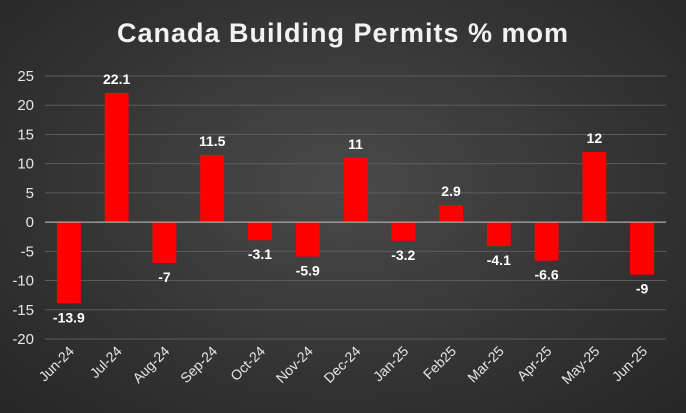  I want to click on x-tick-label: Aug-24, so click(150, 364).